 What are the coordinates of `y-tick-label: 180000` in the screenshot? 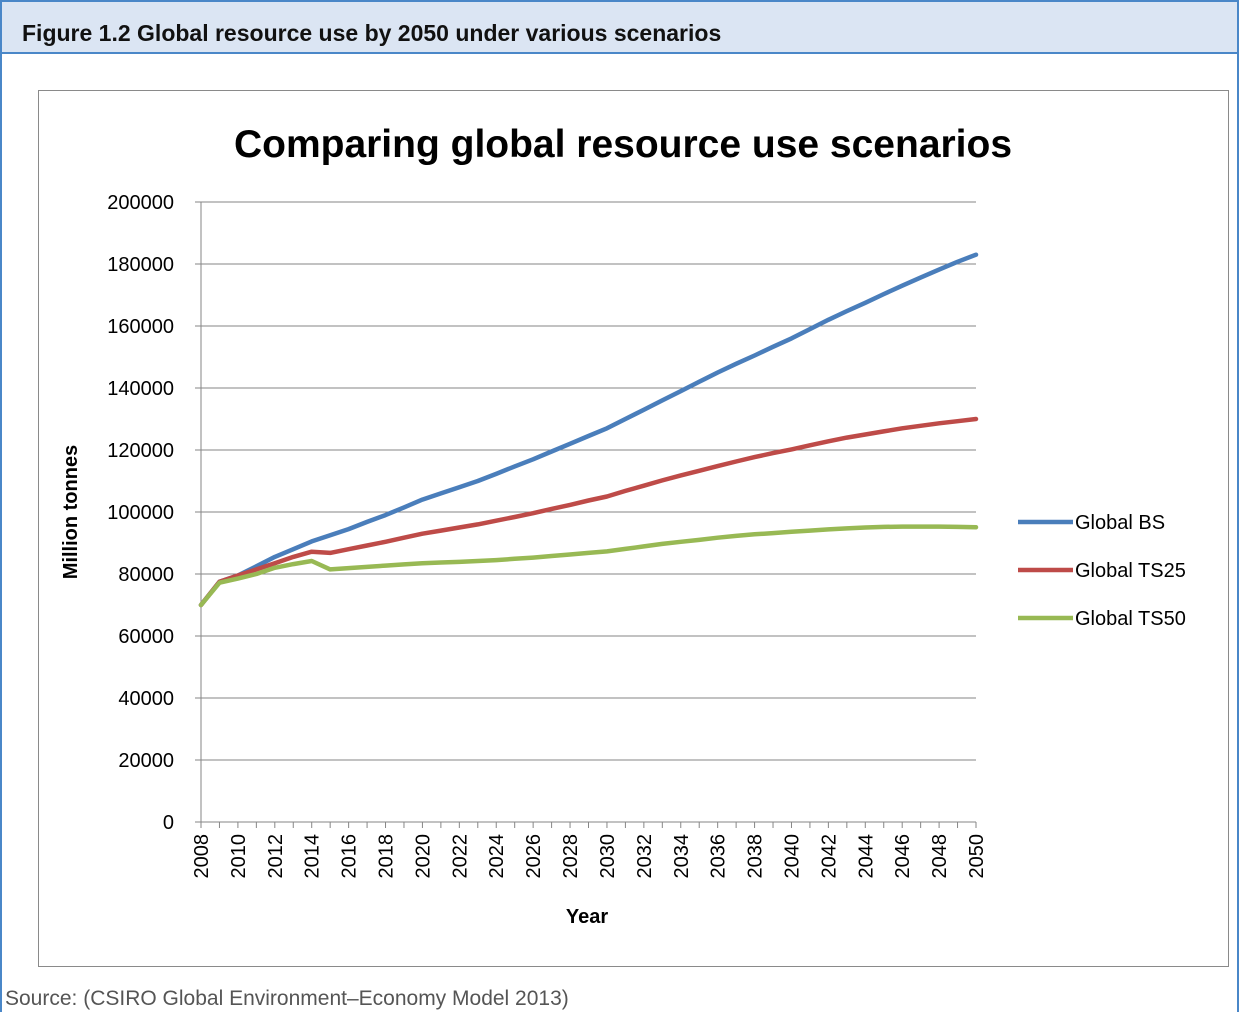 It's located at (140, 265).